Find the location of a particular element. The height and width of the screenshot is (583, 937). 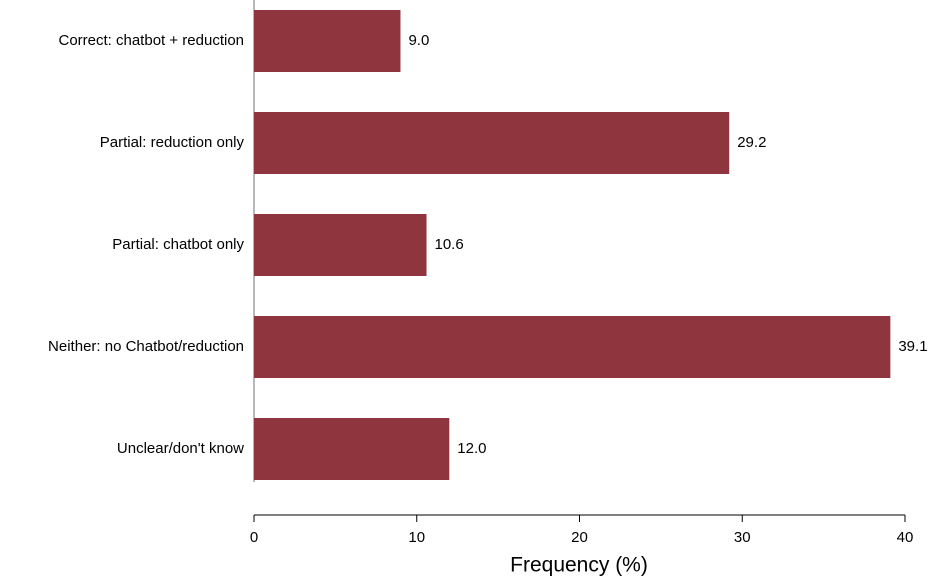

y-tick-label: Partial: reduction only is located at coordinates (172, 142).